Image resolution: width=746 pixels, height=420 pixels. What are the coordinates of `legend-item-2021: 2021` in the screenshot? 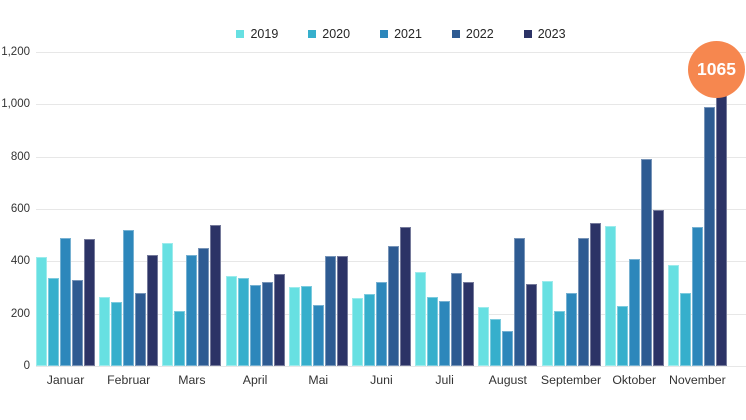 It's located at (401, 34).